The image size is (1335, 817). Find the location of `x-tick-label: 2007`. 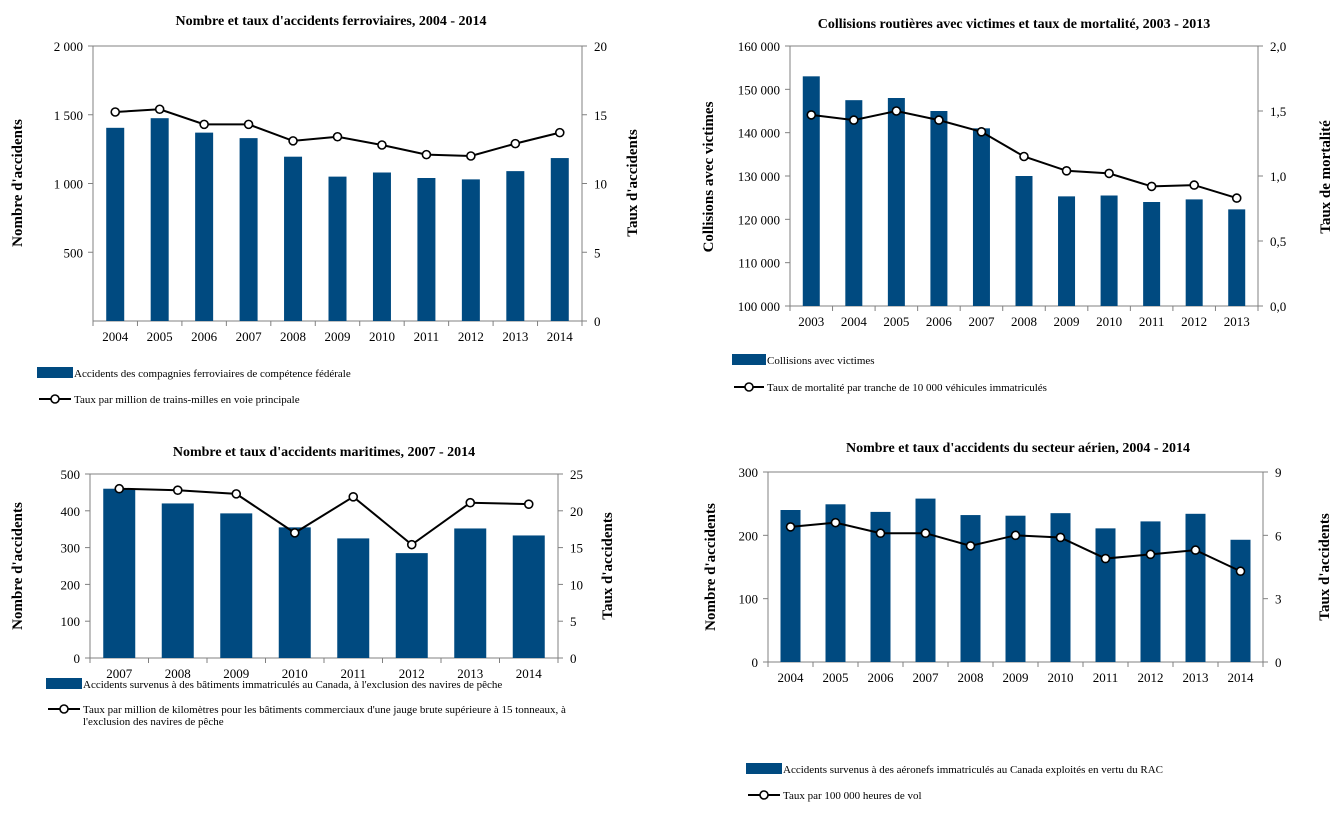

x-tick-label: 2007 is located at coordinates (981, 321).